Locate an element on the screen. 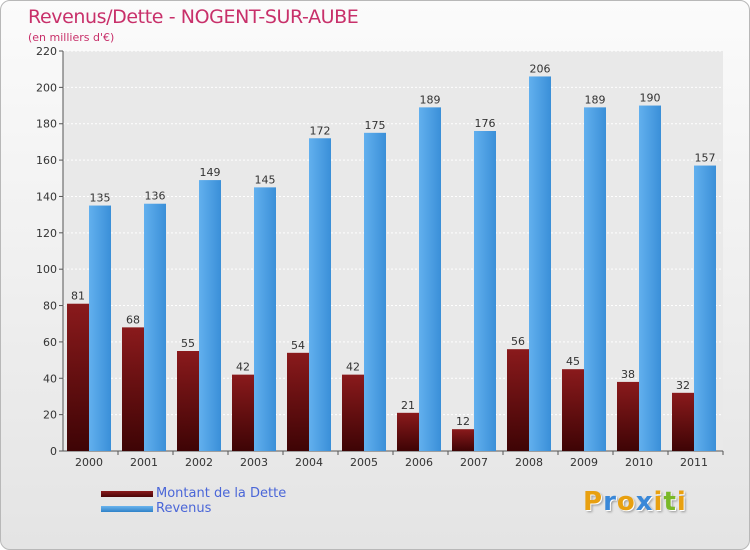 The width and height of the screenshot is (750, 550). bar-revenus-2010 is located at coordinates (650, 278).